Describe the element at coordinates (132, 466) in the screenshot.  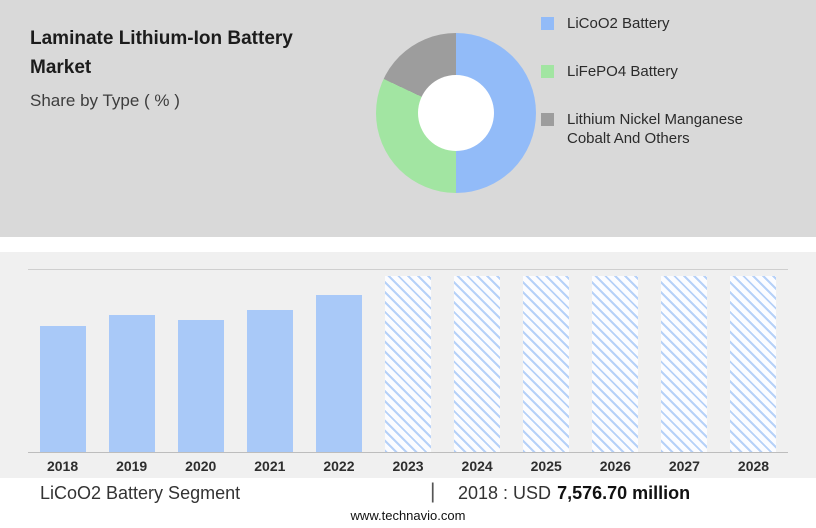
I see `year-label: 2019` at that location.